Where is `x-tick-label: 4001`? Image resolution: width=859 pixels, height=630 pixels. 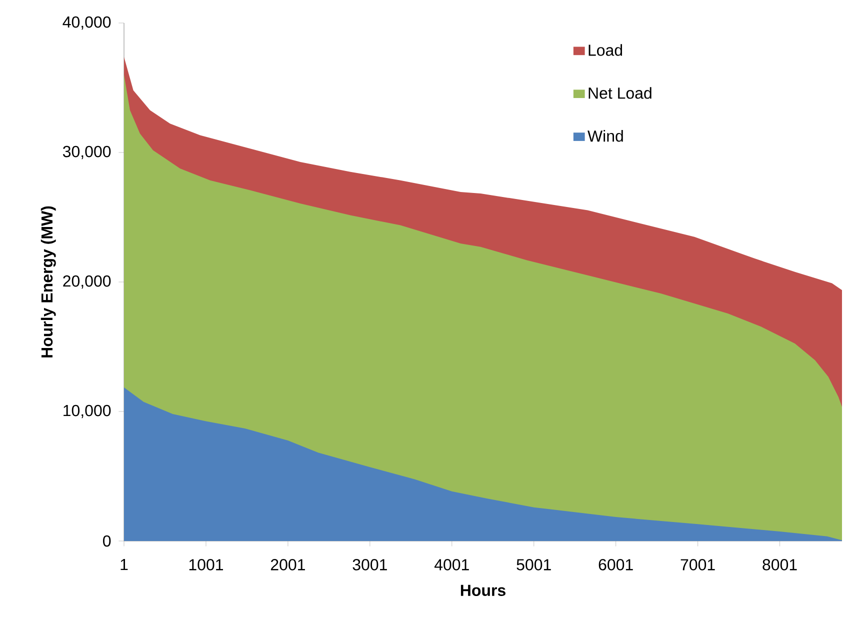
x-tick-label: 4001 is located at coordinates (451, 564).